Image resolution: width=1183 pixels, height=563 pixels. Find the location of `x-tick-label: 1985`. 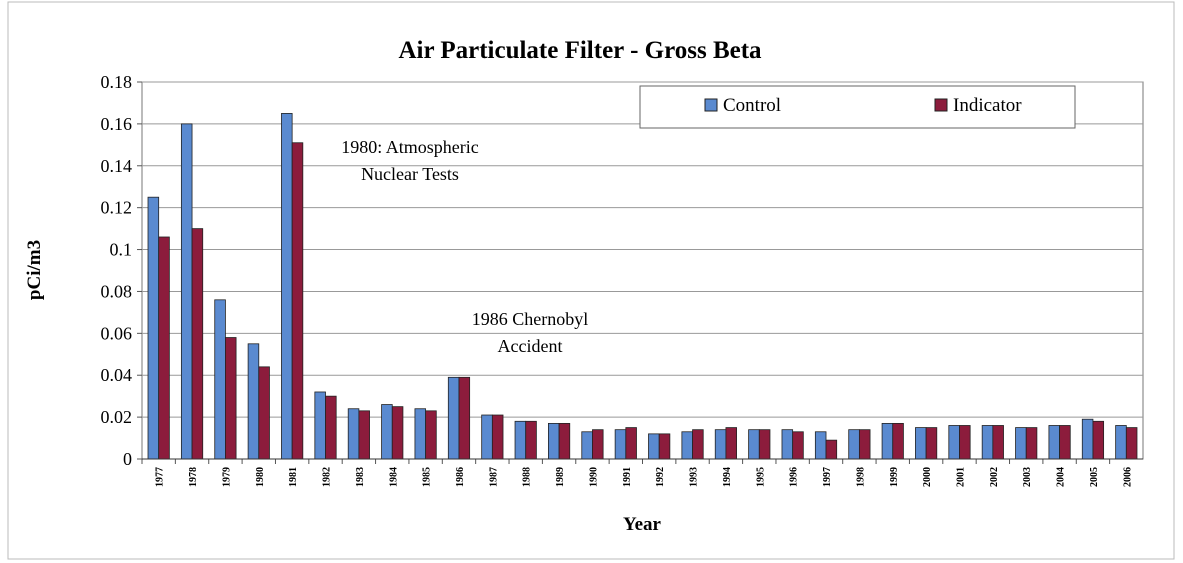

x-tick-label: 1985 is located at coordinates (427, 477).